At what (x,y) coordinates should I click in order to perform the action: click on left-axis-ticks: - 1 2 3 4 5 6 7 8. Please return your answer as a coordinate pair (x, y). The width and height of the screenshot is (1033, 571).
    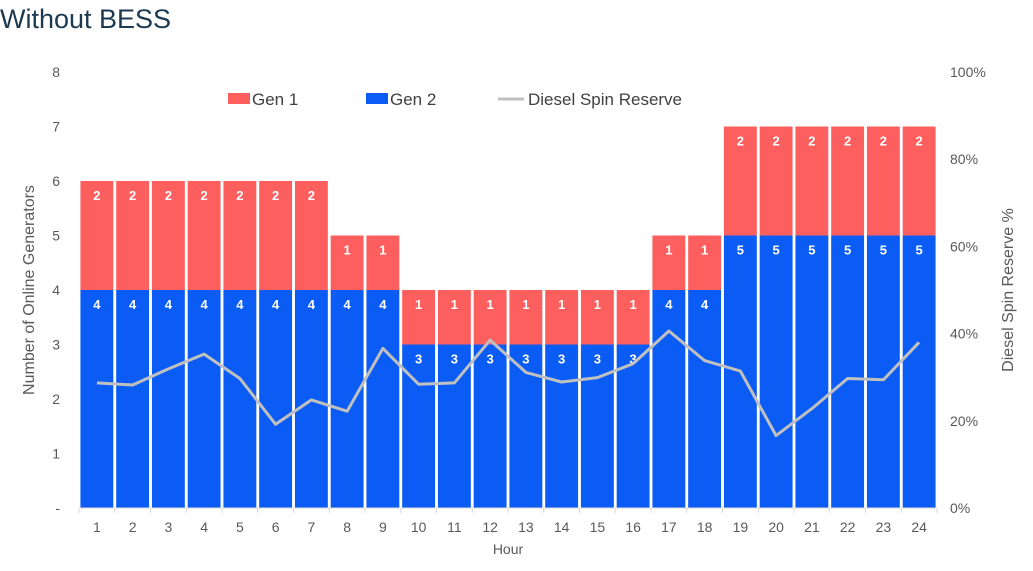
    Looking at the image, I should click on (56, 290).